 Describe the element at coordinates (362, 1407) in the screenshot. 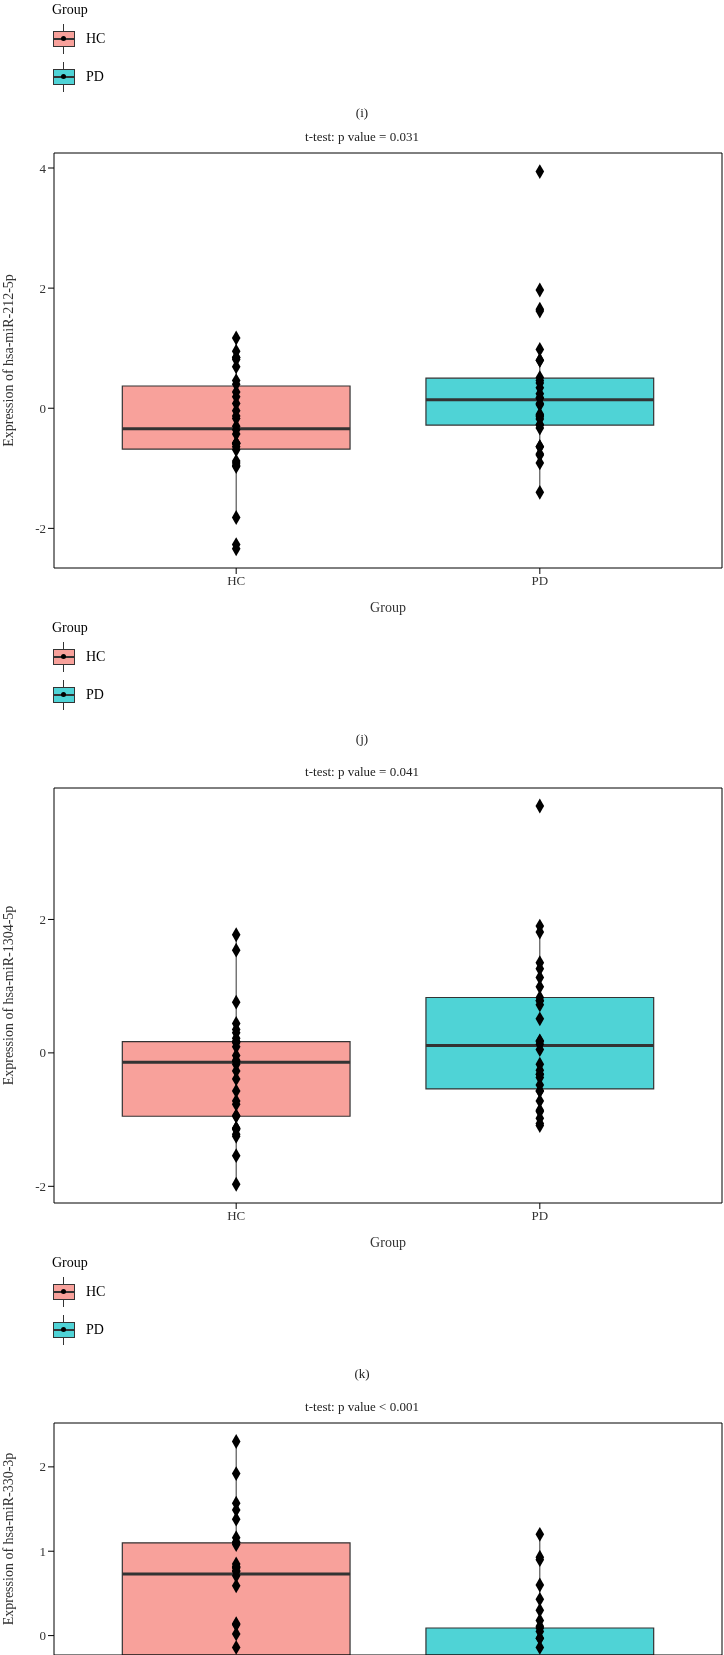

I see `chart-title: t-test: p value < 0.001` at that location.